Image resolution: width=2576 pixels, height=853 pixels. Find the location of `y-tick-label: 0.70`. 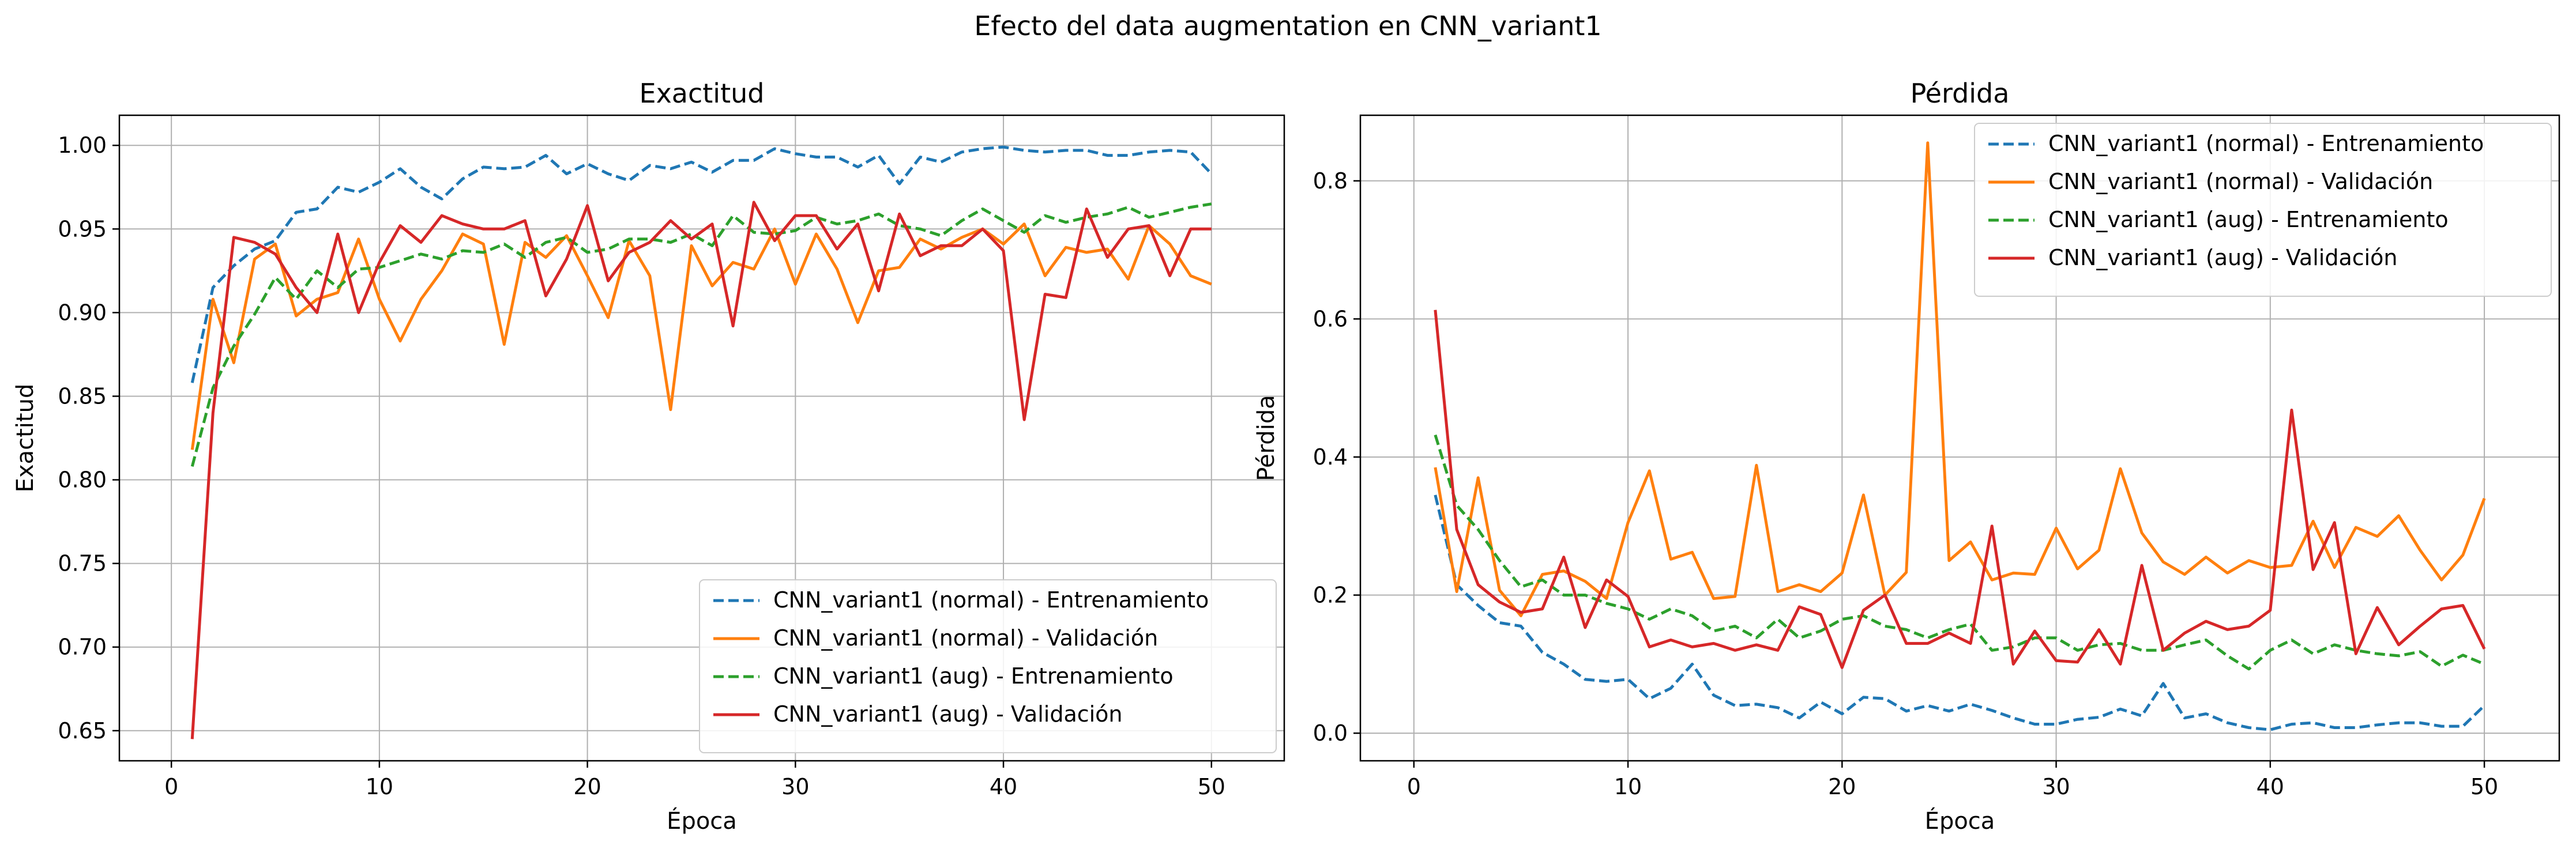

y-tick-label: 0.70 is located at coordinates (82, 648).